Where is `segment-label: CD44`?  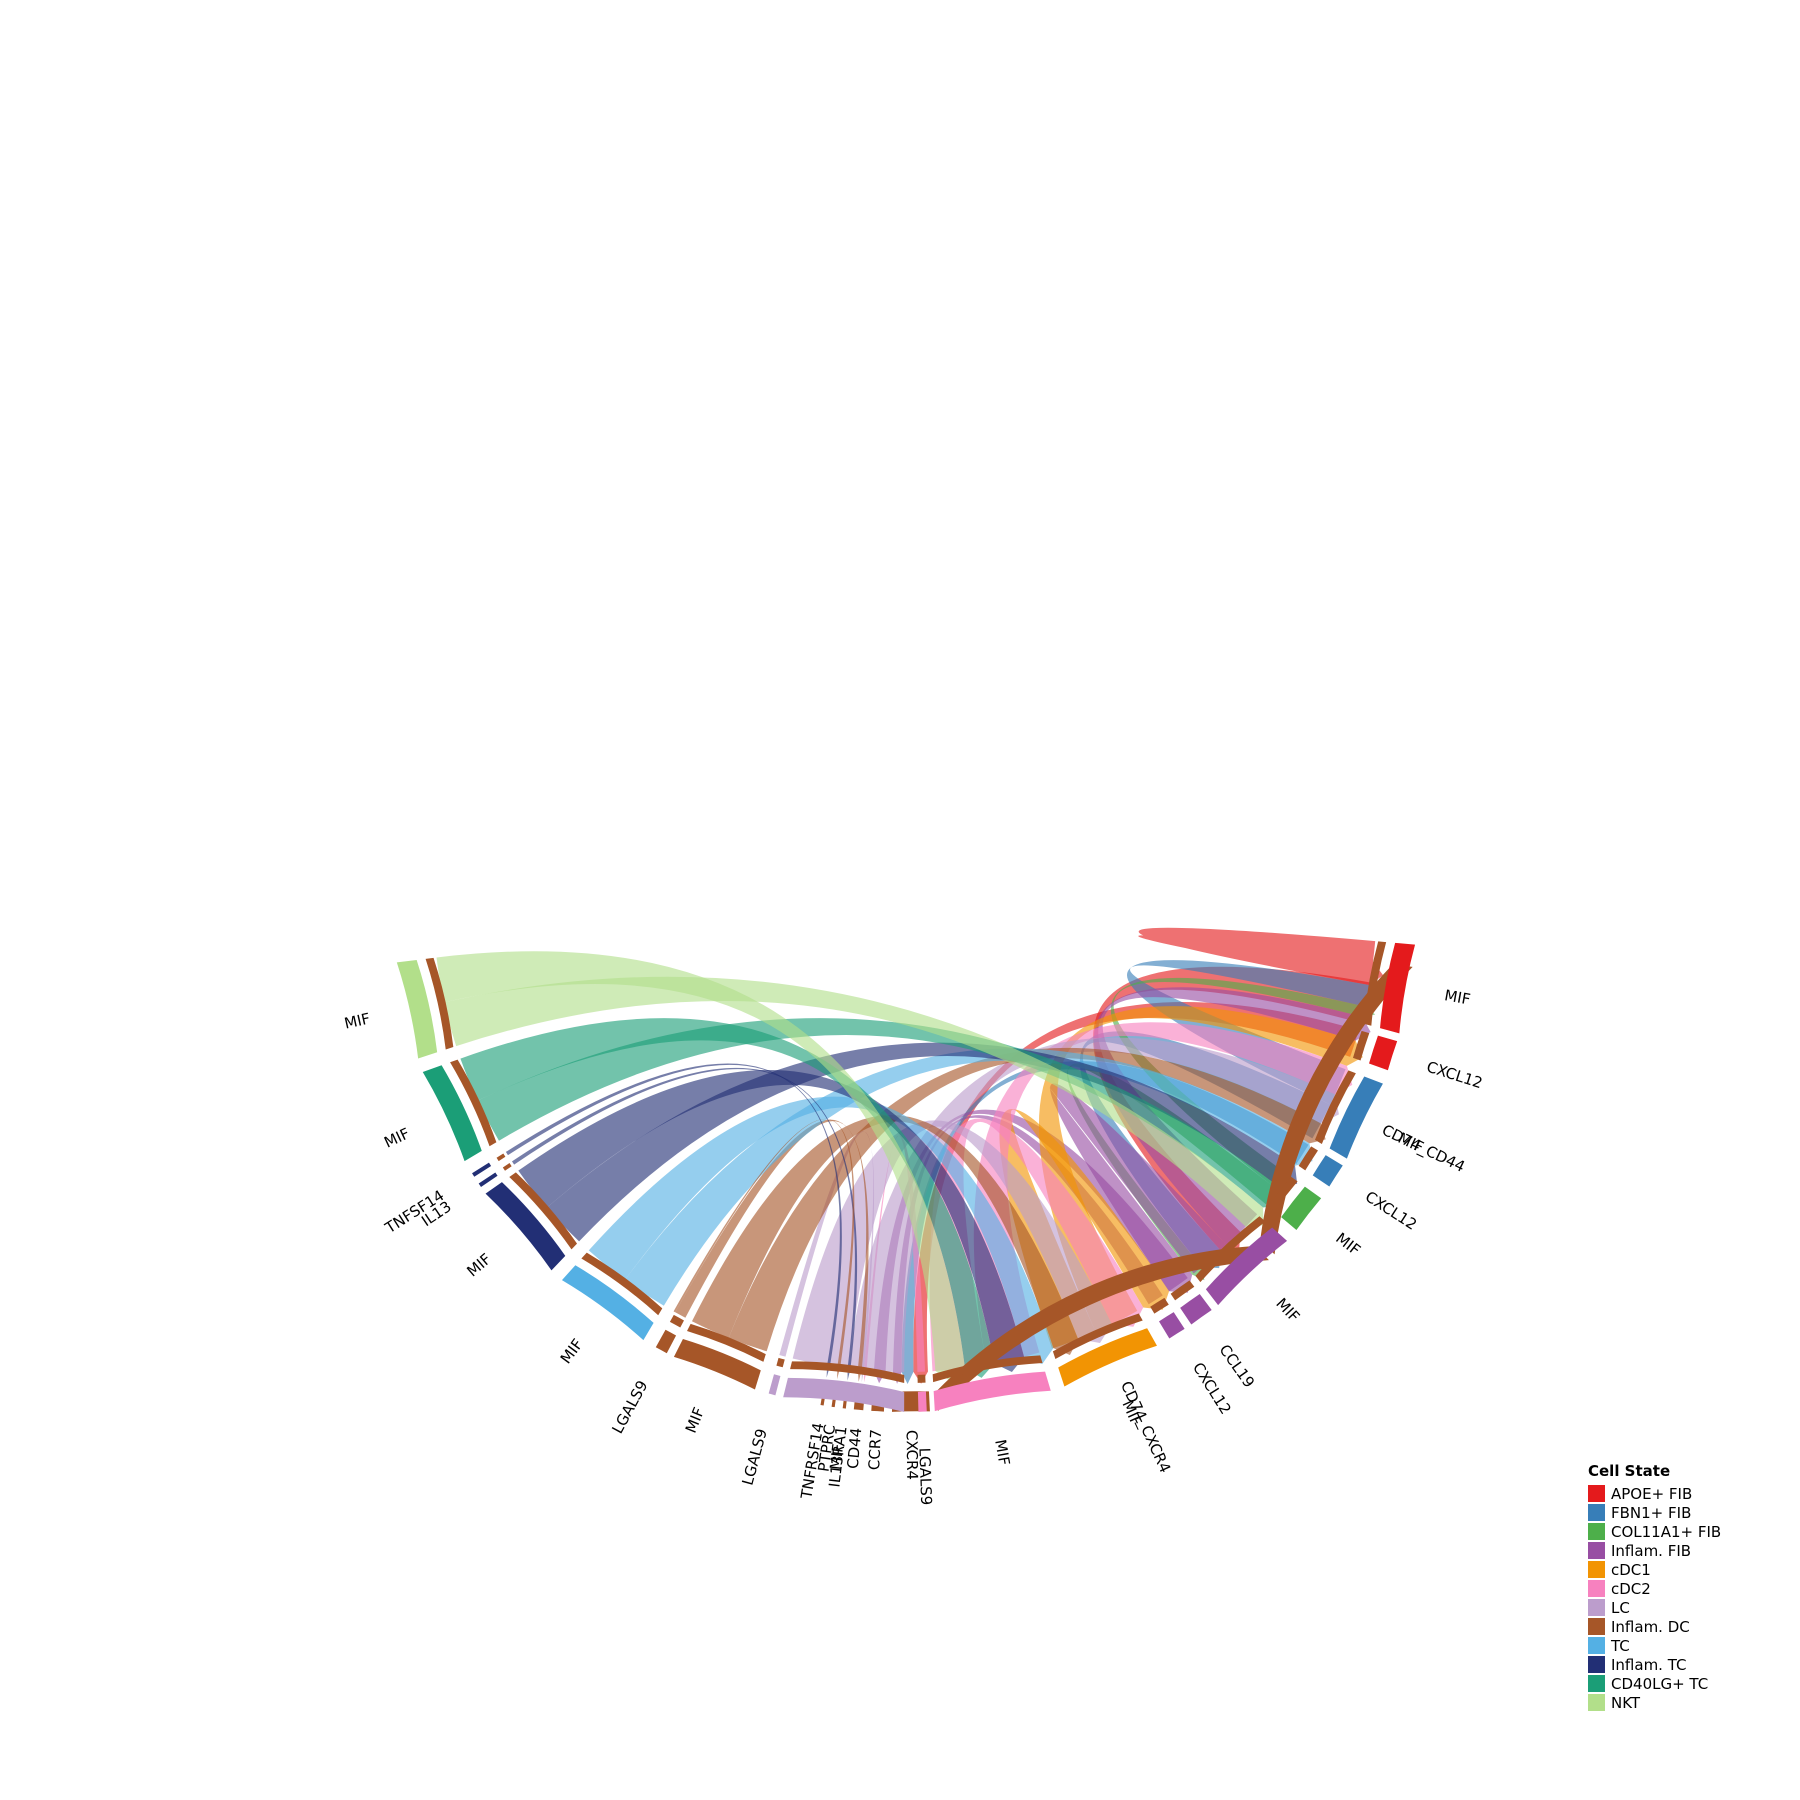
segment-label: CD44 is located at coordinates (855, 1448).